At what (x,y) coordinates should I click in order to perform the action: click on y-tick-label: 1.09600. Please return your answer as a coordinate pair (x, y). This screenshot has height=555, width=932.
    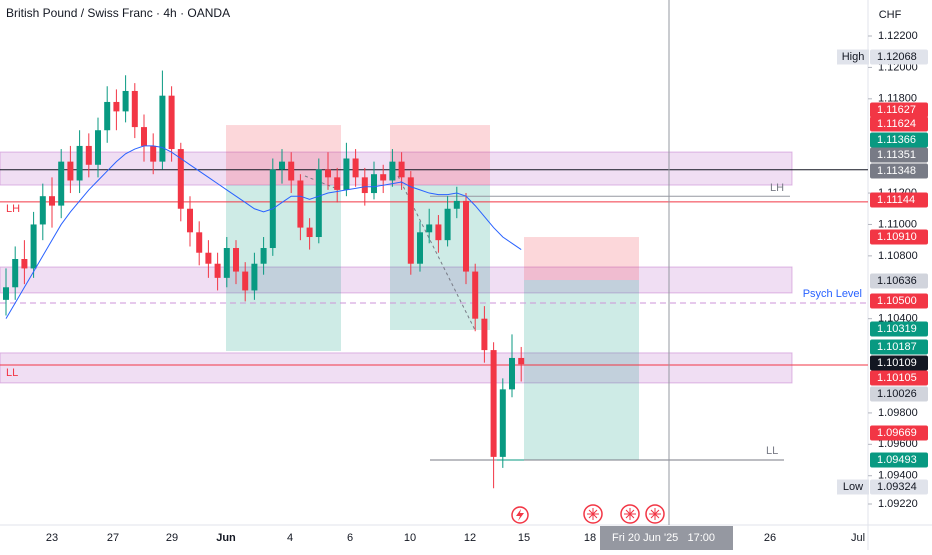
    Looking at the image, I should click on (898, 444).